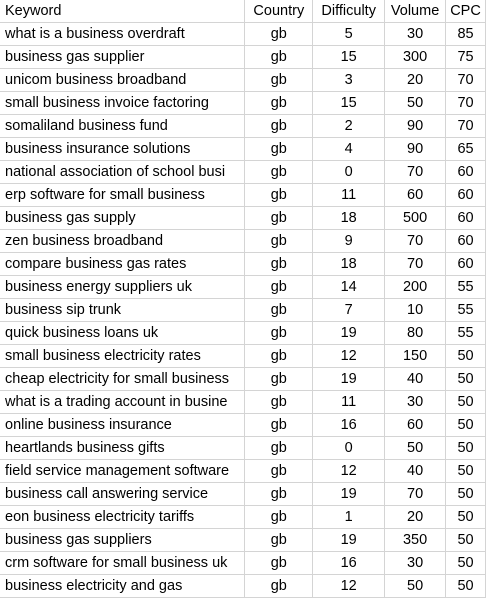 The width and height of the screenshot is (486, 598). I want to click on cell-keyword: business electricity and gas, so click(123, 586).